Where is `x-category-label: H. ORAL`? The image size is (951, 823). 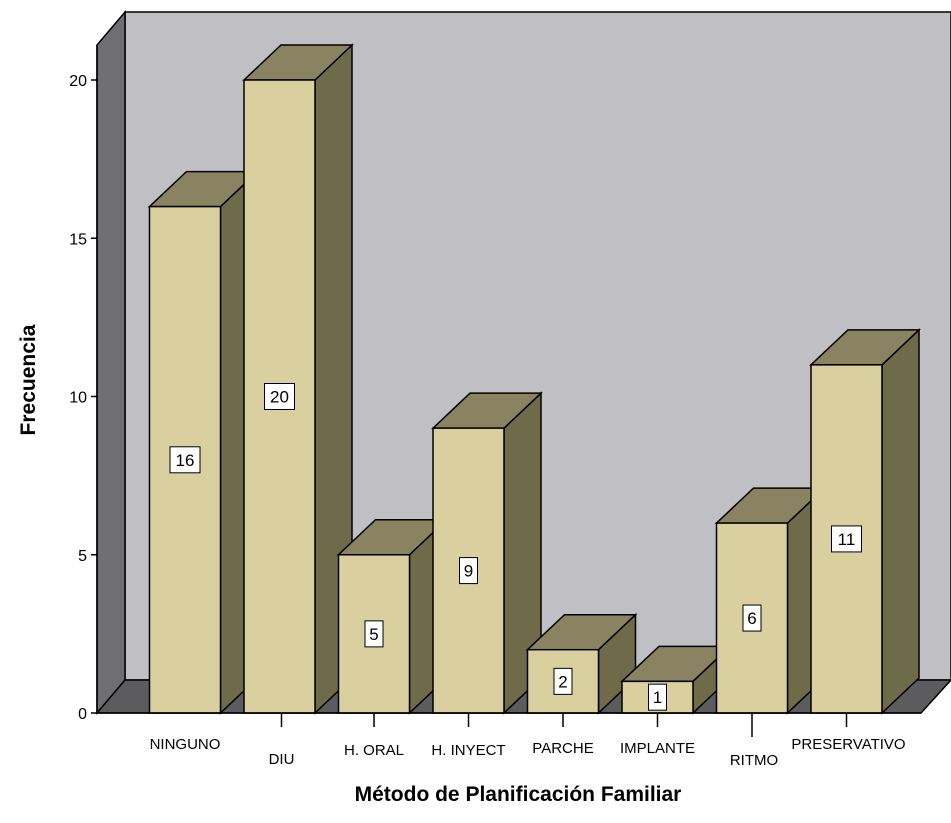
x-category-label: H. ORAL is located at coordinates (374, 750).